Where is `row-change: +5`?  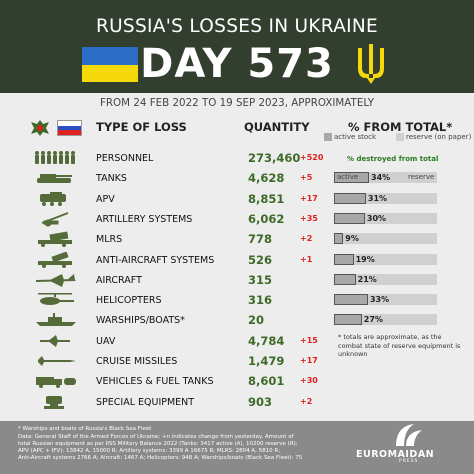 row-change: +5 is located at coordinates (306, 178).